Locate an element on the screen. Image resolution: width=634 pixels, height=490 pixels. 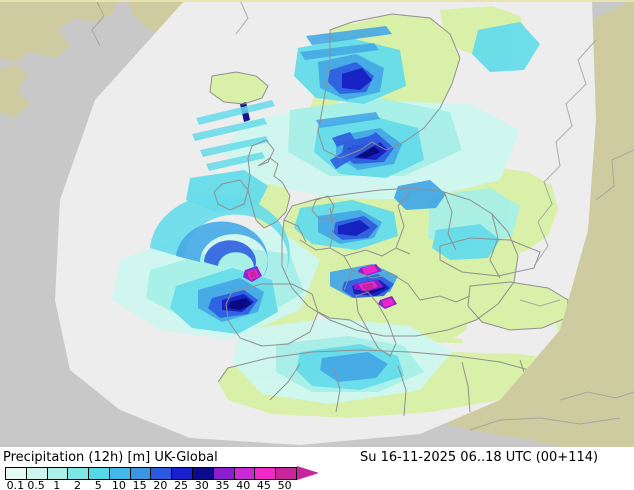
colorbar-tick-0.1: 0.1 is located at coordinates (15, 484).